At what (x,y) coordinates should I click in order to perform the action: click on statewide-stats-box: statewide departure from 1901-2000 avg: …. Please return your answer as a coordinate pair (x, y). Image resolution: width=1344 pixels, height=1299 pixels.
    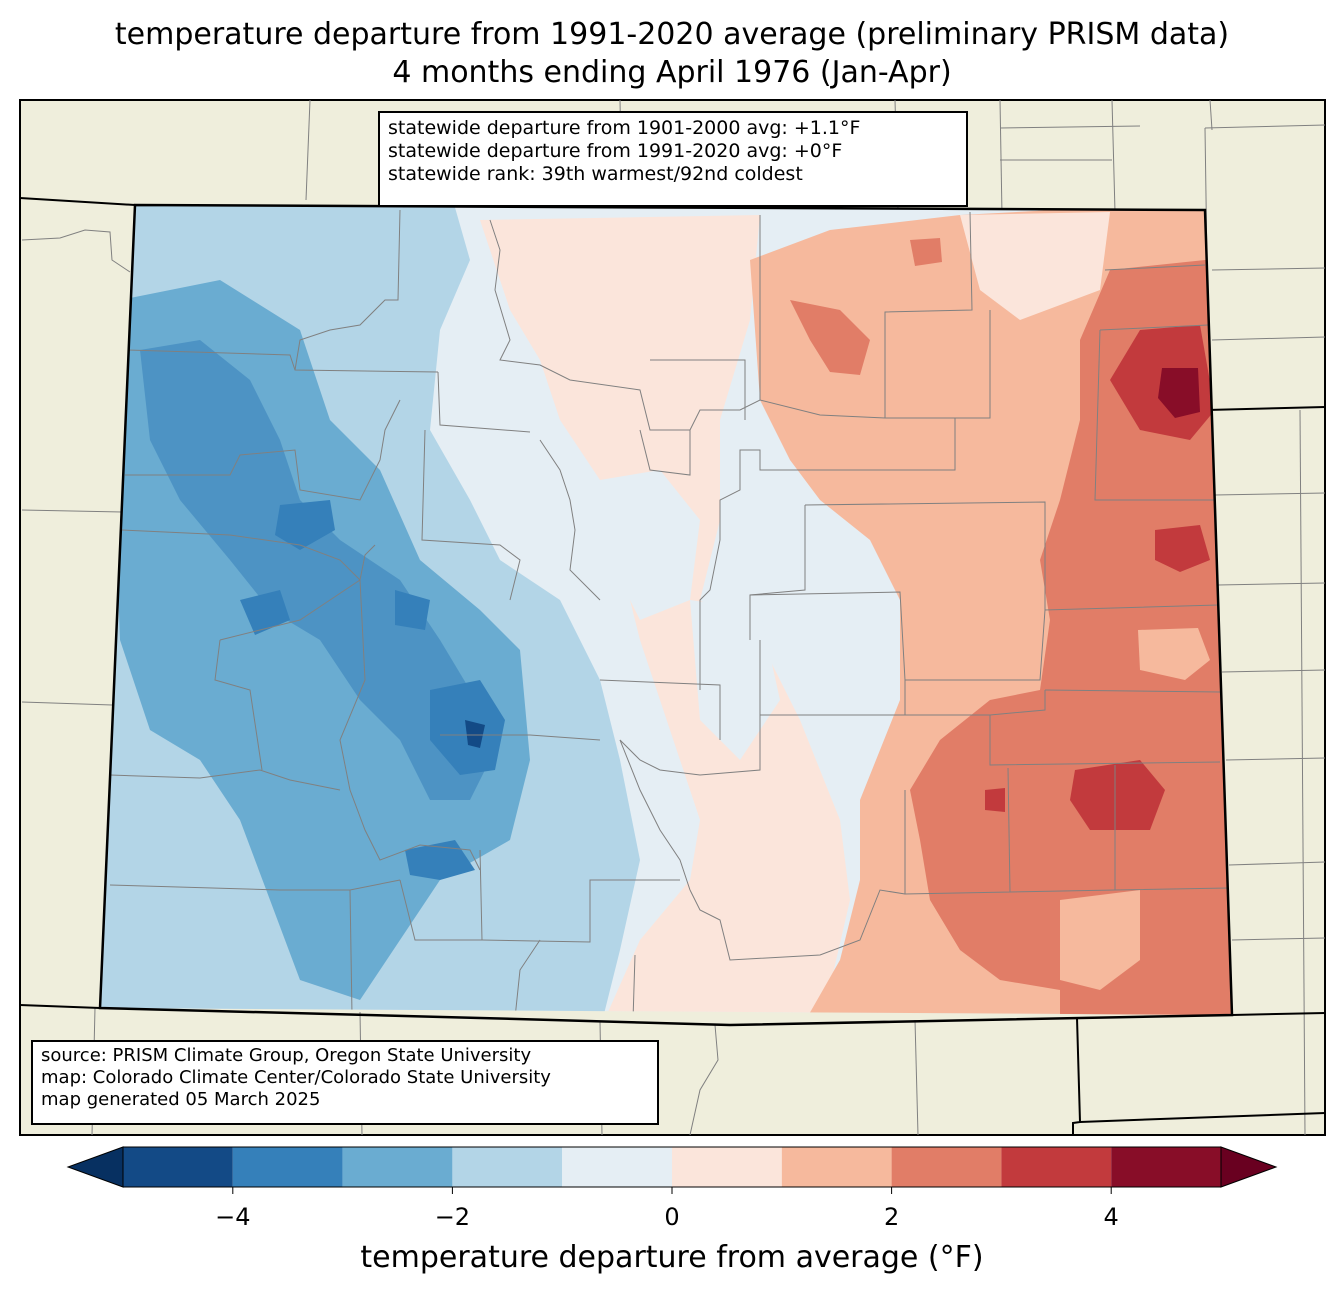
    Looking at the image, I should click on (673, 159).